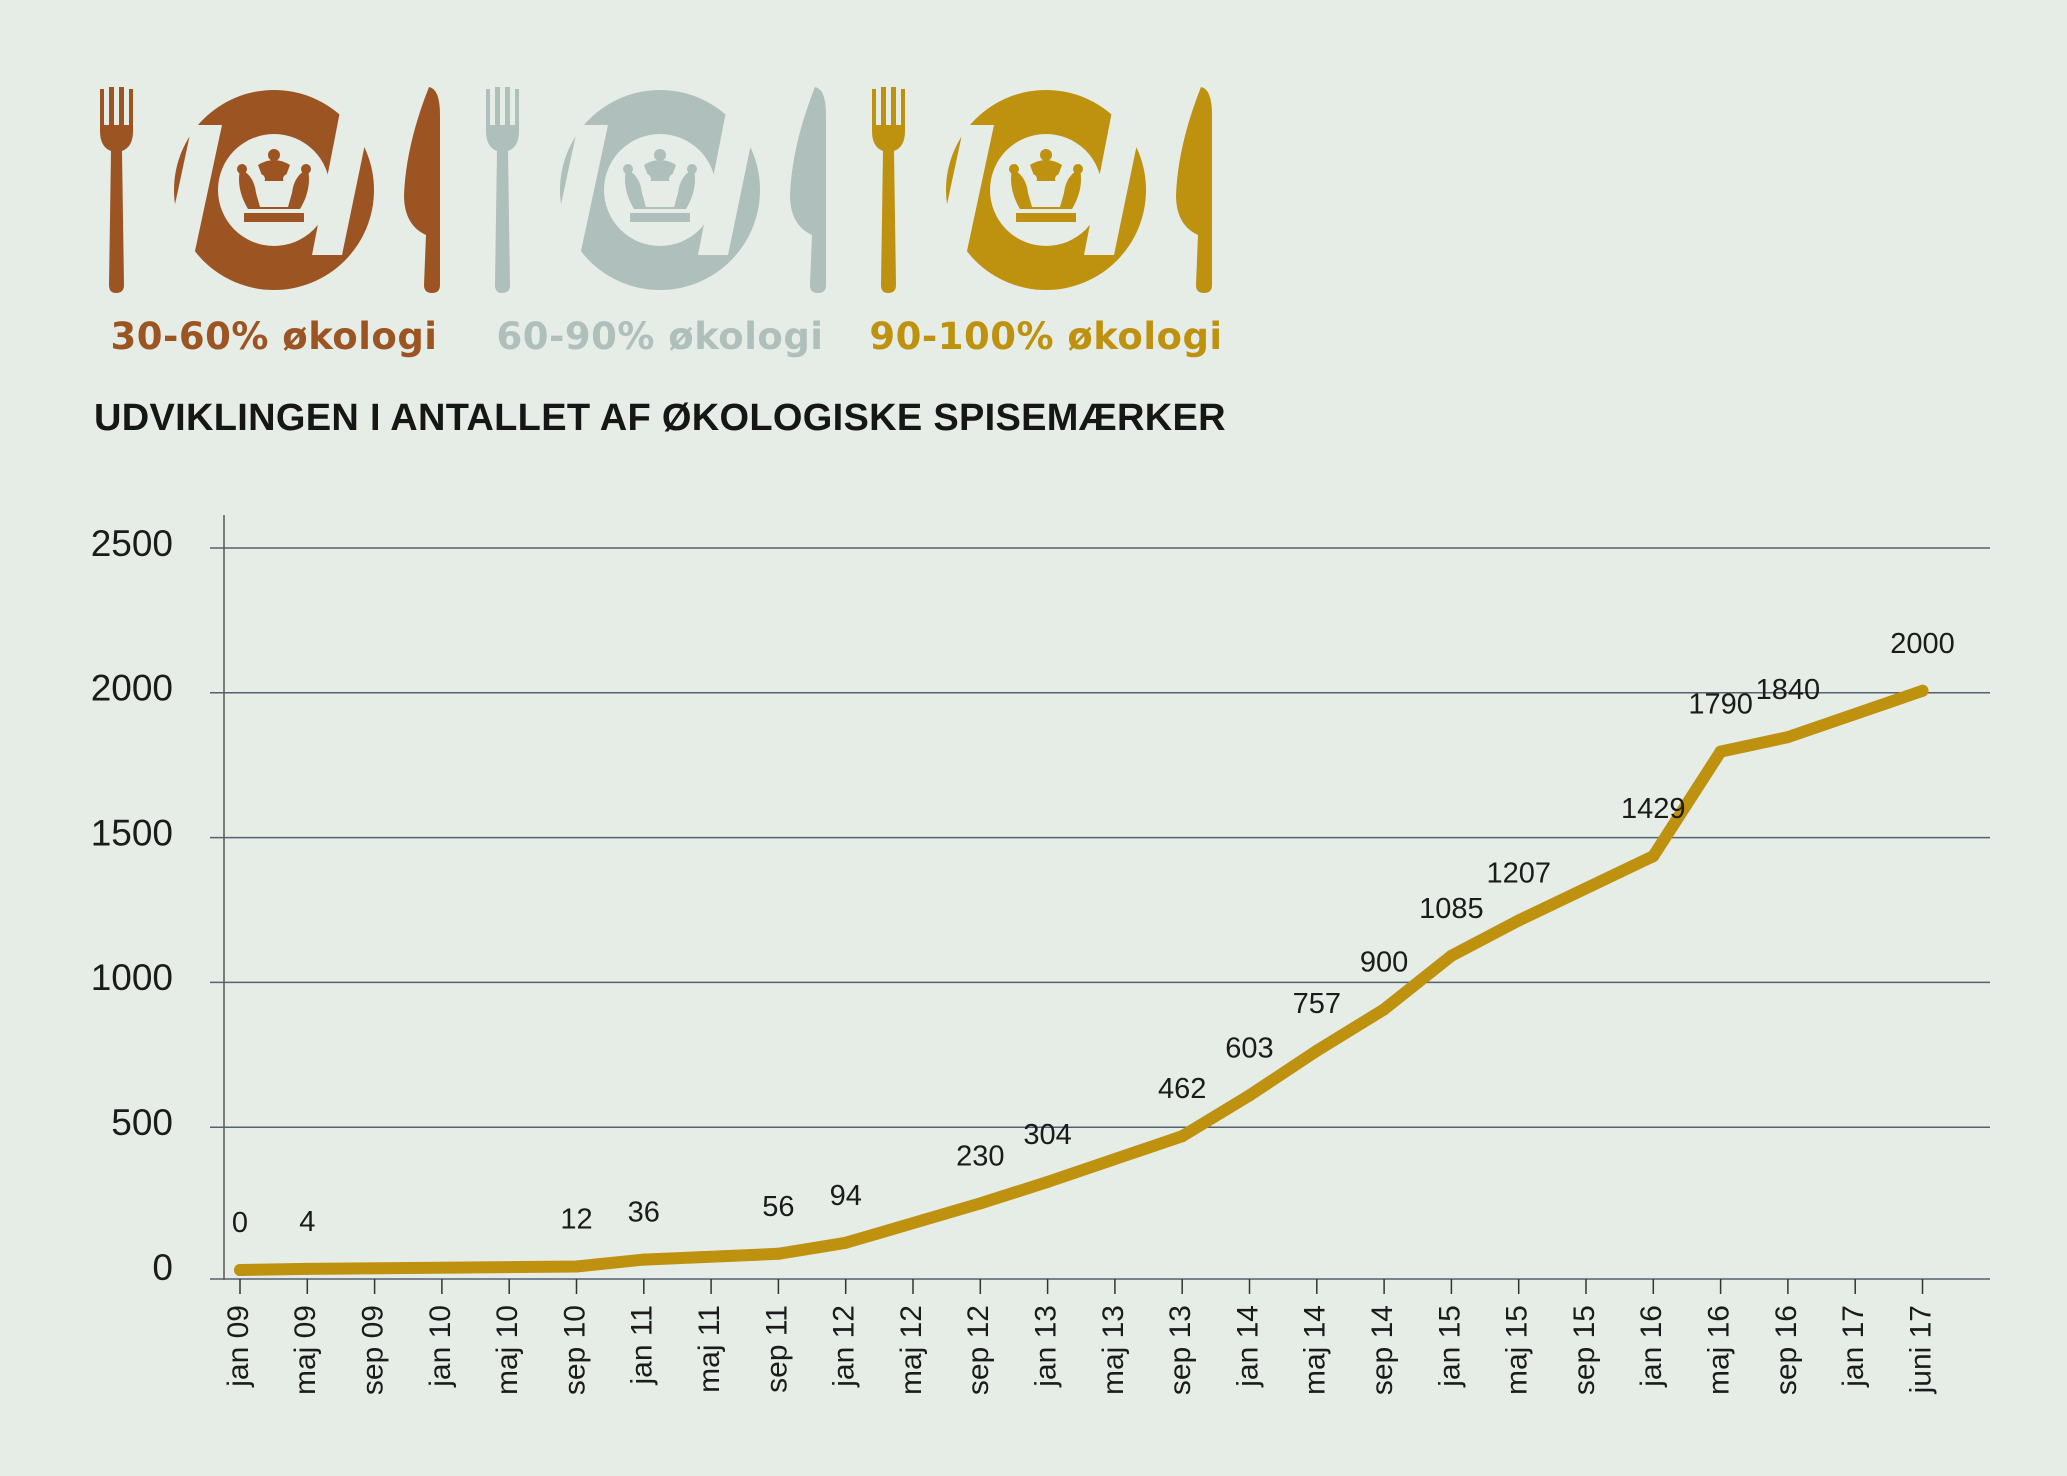 The height and width of the screenshot is (1476, 2067). I want to click on badge-silver: 60-90% økologi, so click(660, 225).